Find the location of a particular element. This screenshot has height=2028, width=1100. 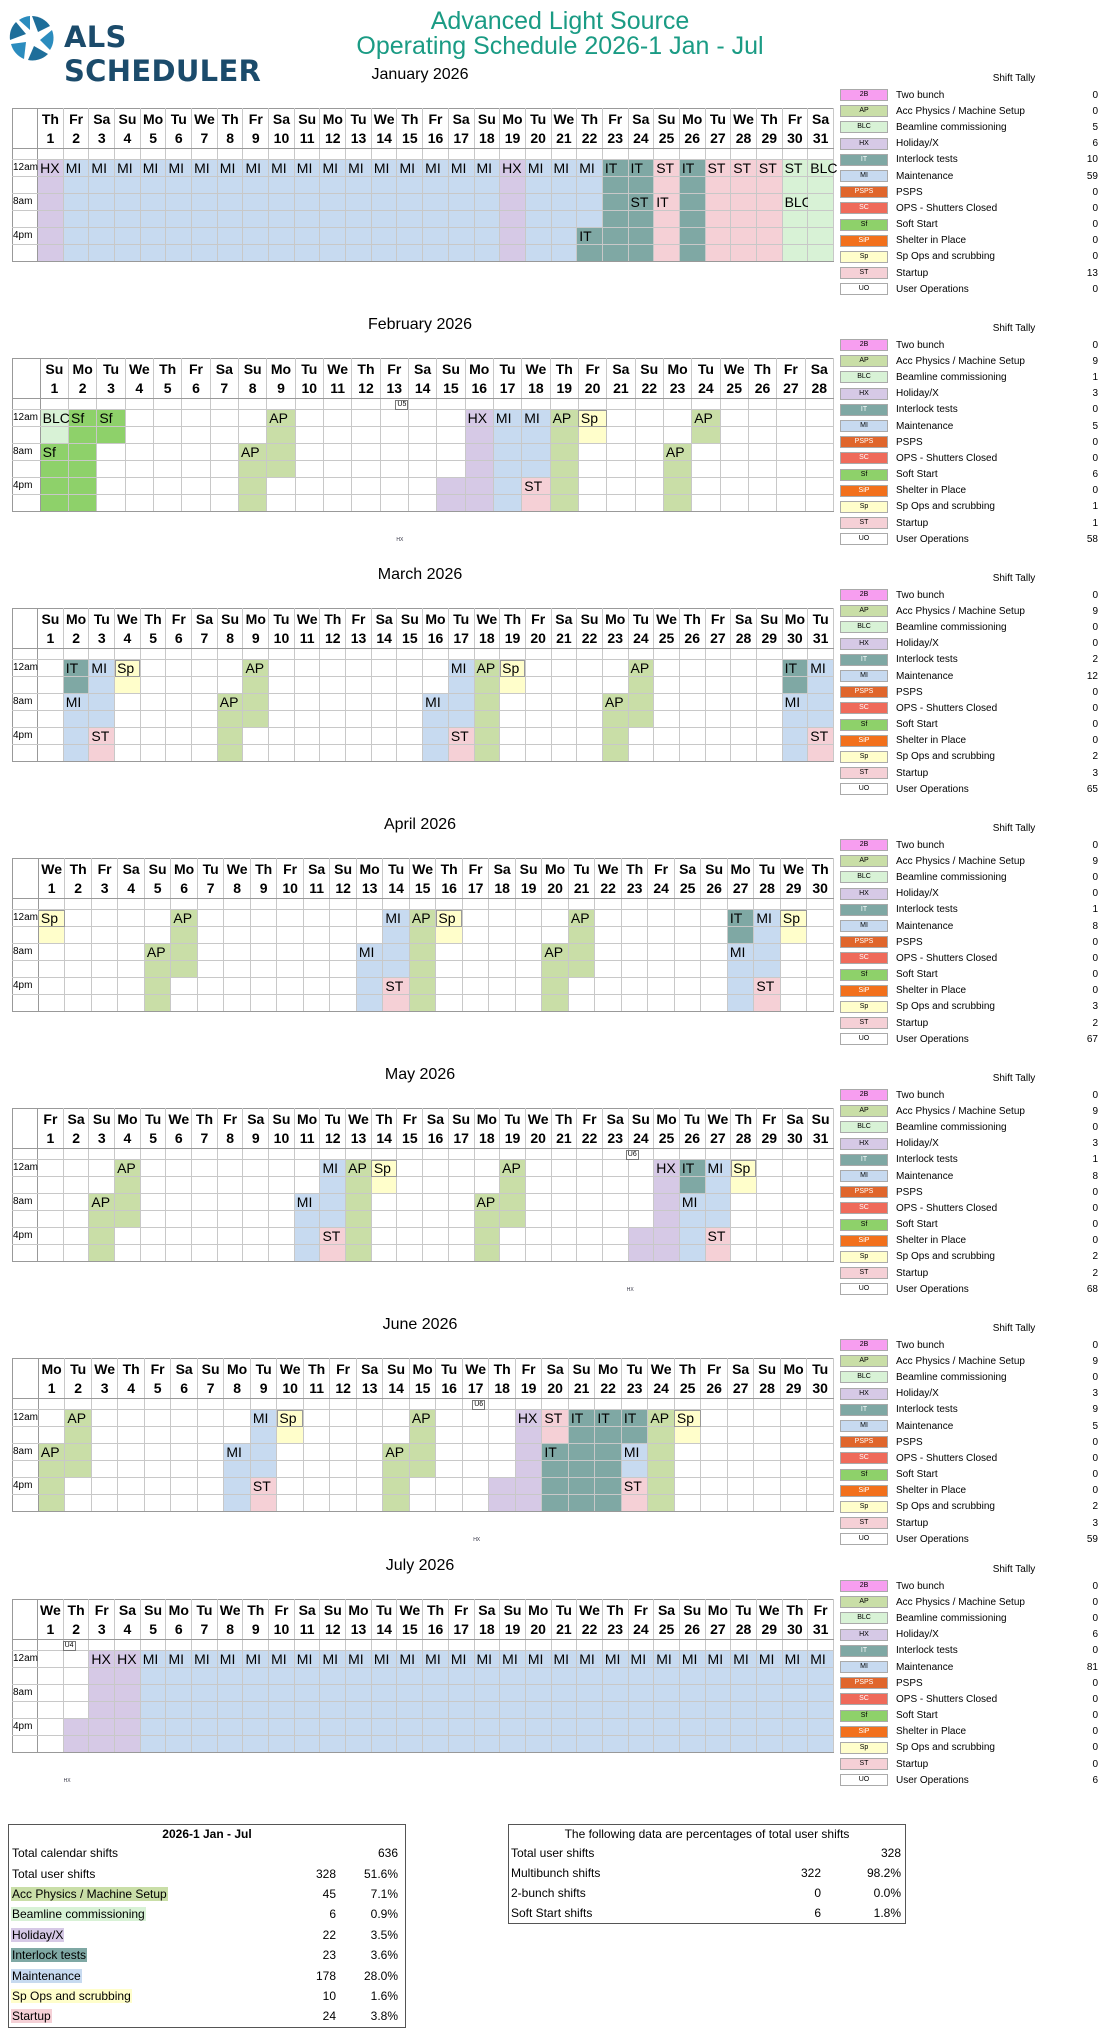

schedule-cell: Sp is located at coordinates (592, 418).